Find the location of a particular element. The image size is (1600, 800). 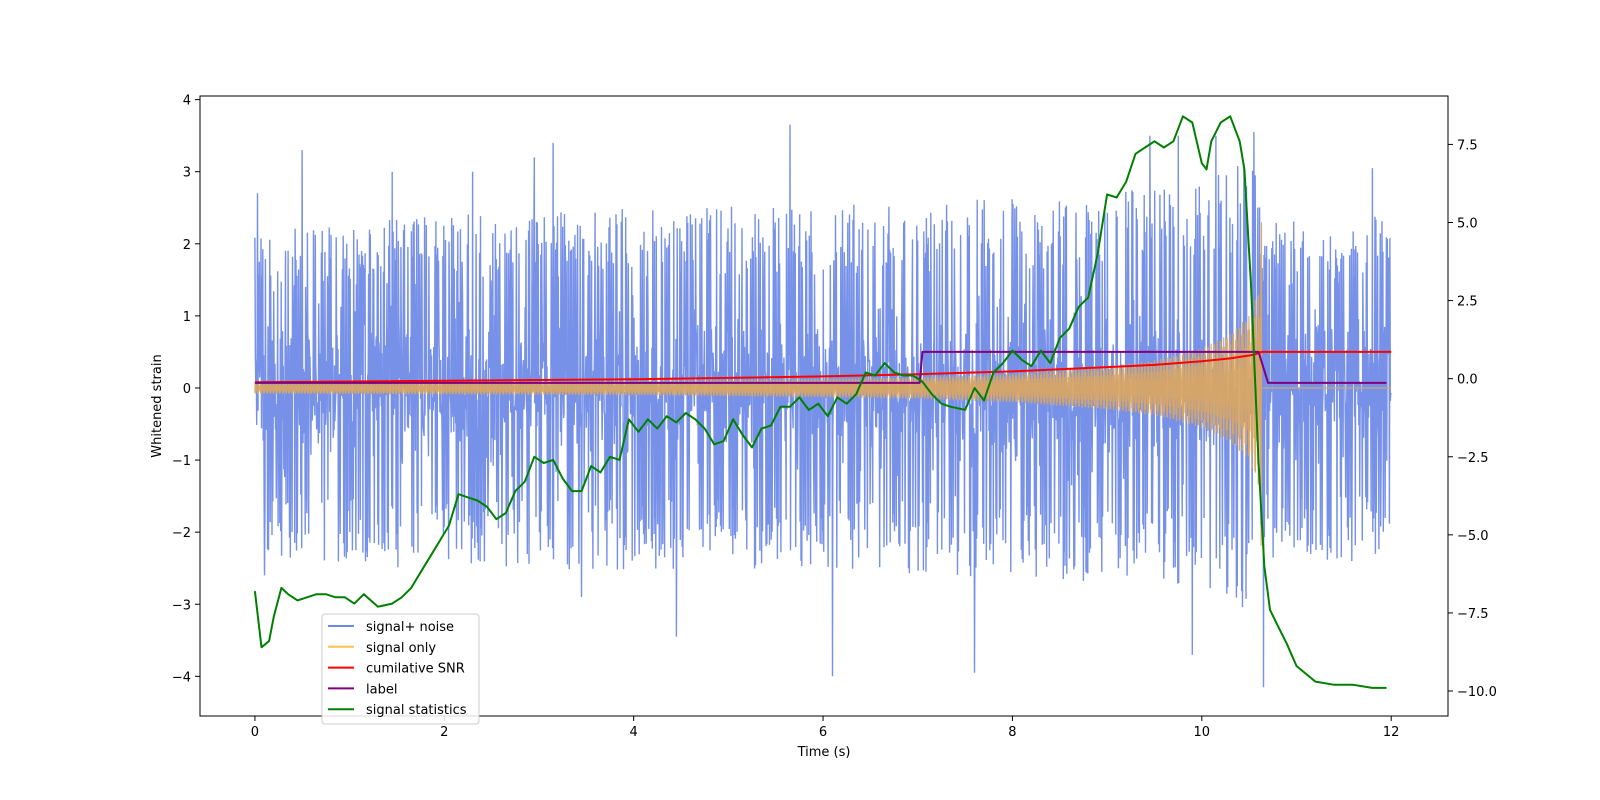

x-tick-label: 2 is located at coordinates (444, 732).